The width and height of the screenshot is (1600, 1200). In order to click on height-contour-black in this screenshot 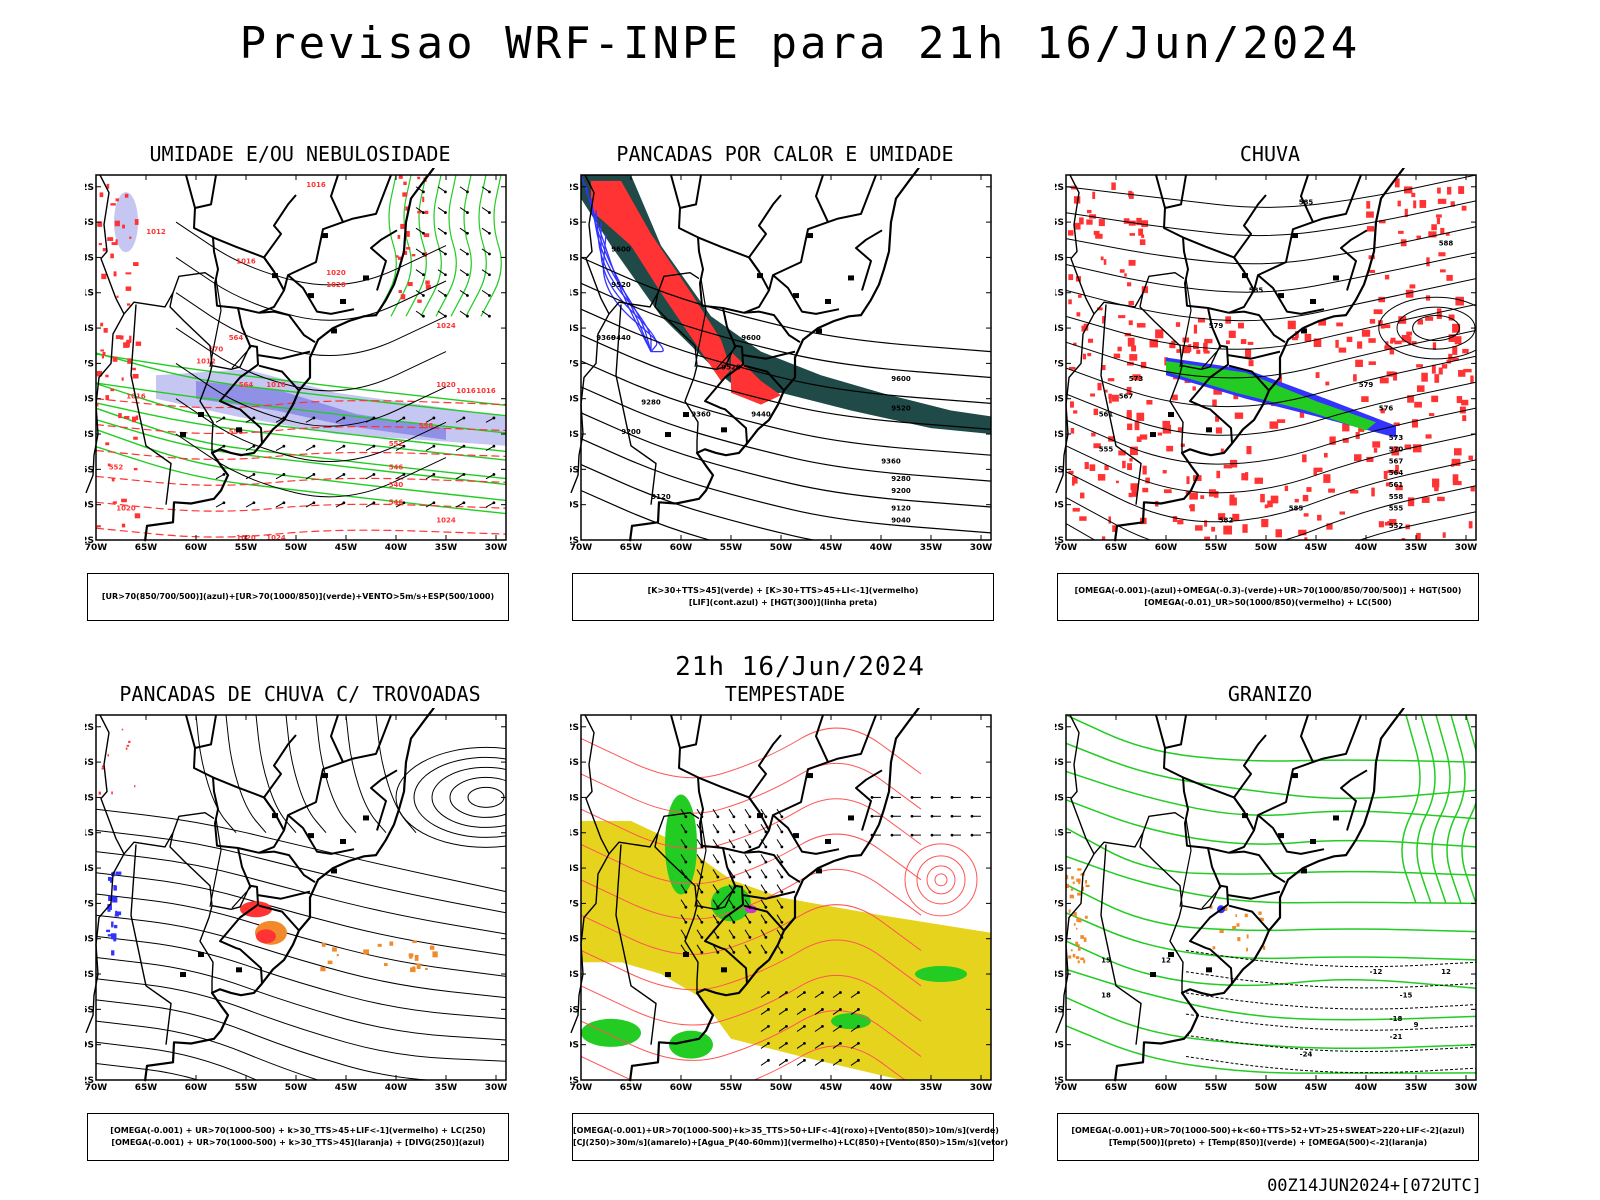, I will do `click(786, 408)`.